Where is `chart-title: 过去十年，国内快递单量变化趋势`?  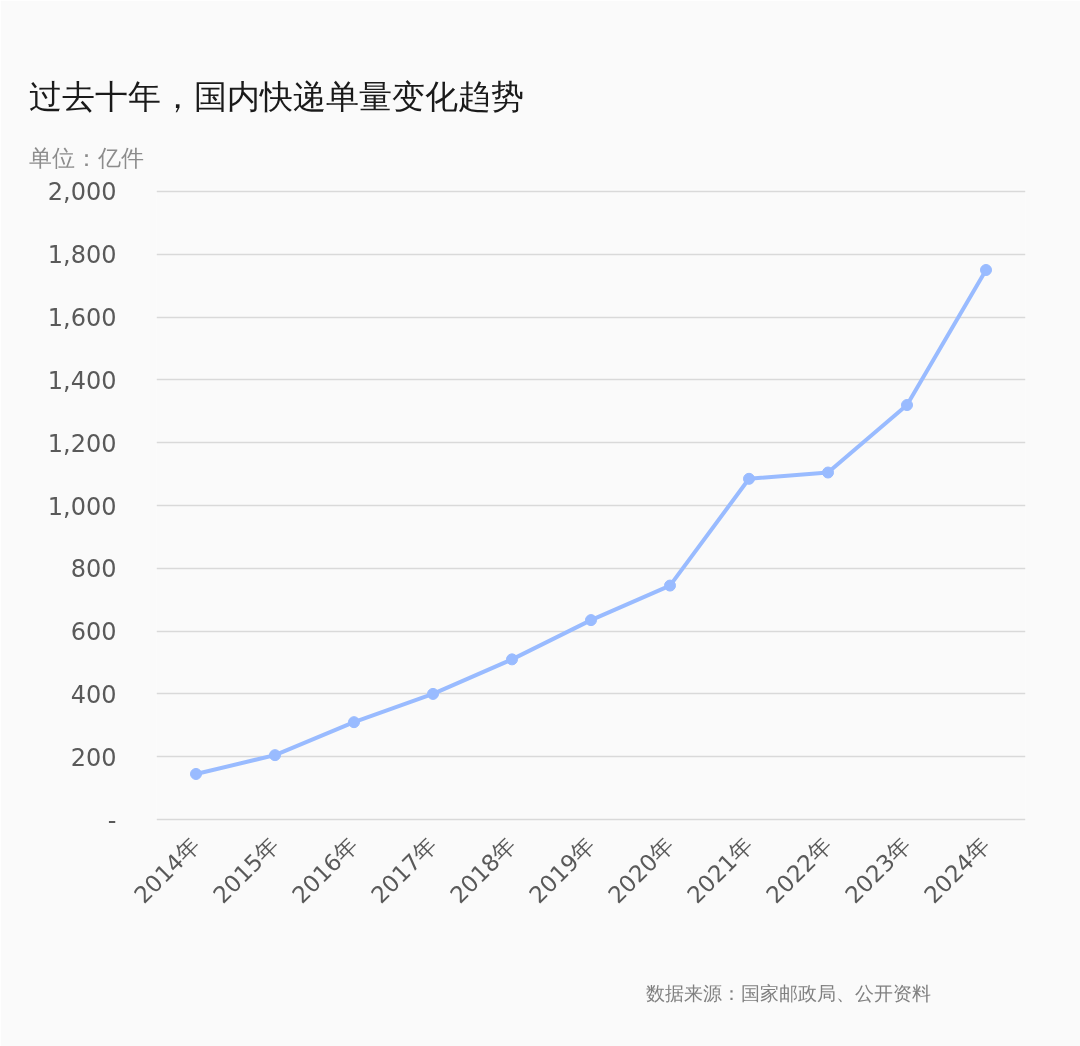 chart-title: 过去十年，国内快递单量变化趋势 is located at coordinates (276, 96).